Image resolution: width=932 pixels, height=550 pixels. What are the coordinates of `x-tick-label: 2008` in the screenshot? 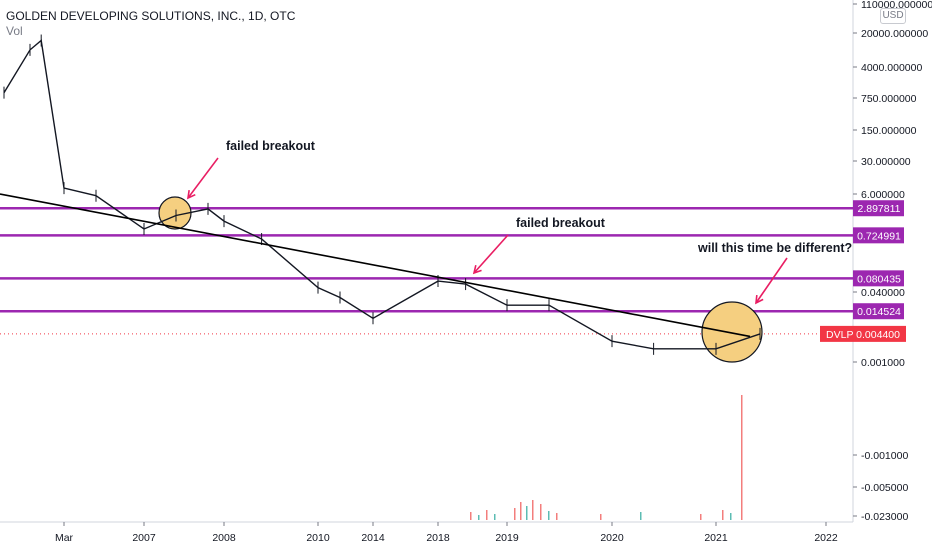 It's located at (224, 538).